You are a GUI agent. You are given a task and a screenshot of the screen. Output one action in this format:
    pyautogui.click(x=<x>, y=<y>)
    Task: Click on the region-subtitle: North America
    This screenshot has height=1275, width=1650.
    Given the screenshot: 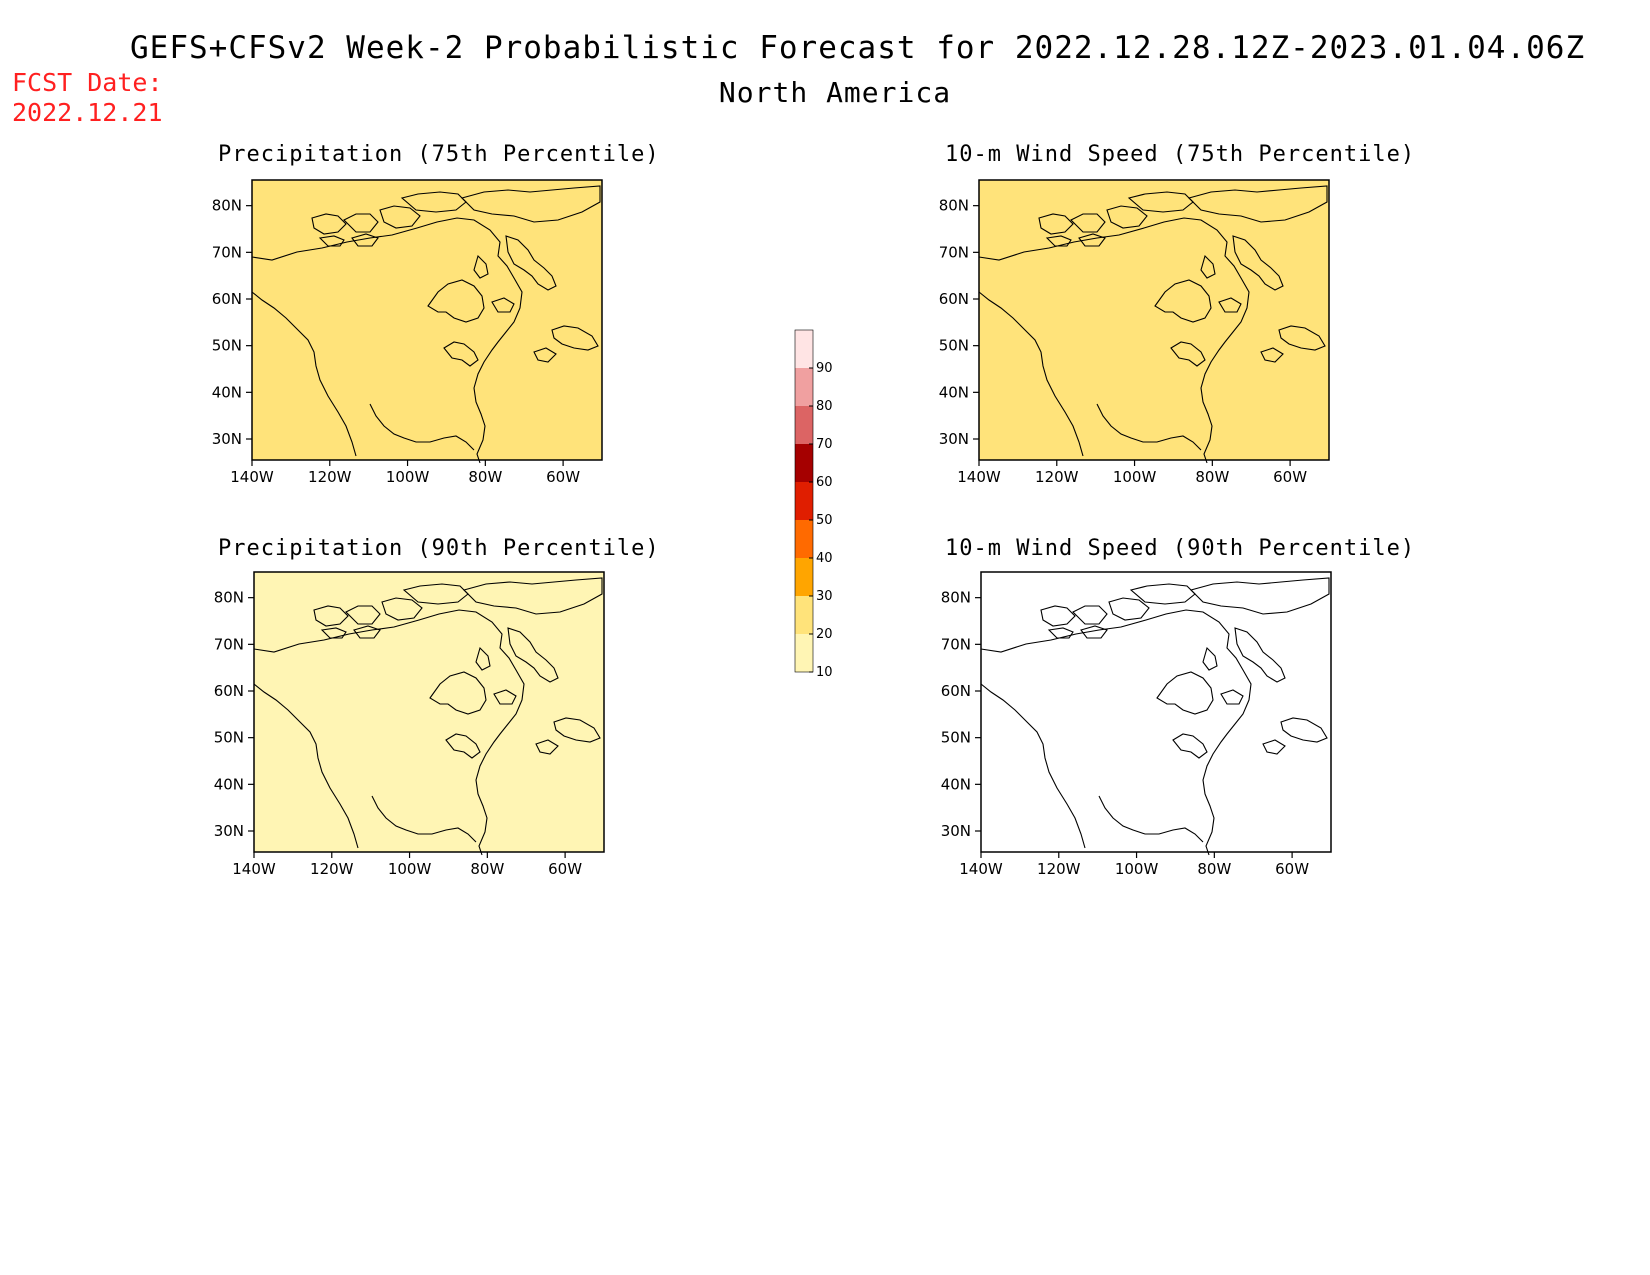 What is the action you would take?
    pyautogui.click(x=835, y=92)
    